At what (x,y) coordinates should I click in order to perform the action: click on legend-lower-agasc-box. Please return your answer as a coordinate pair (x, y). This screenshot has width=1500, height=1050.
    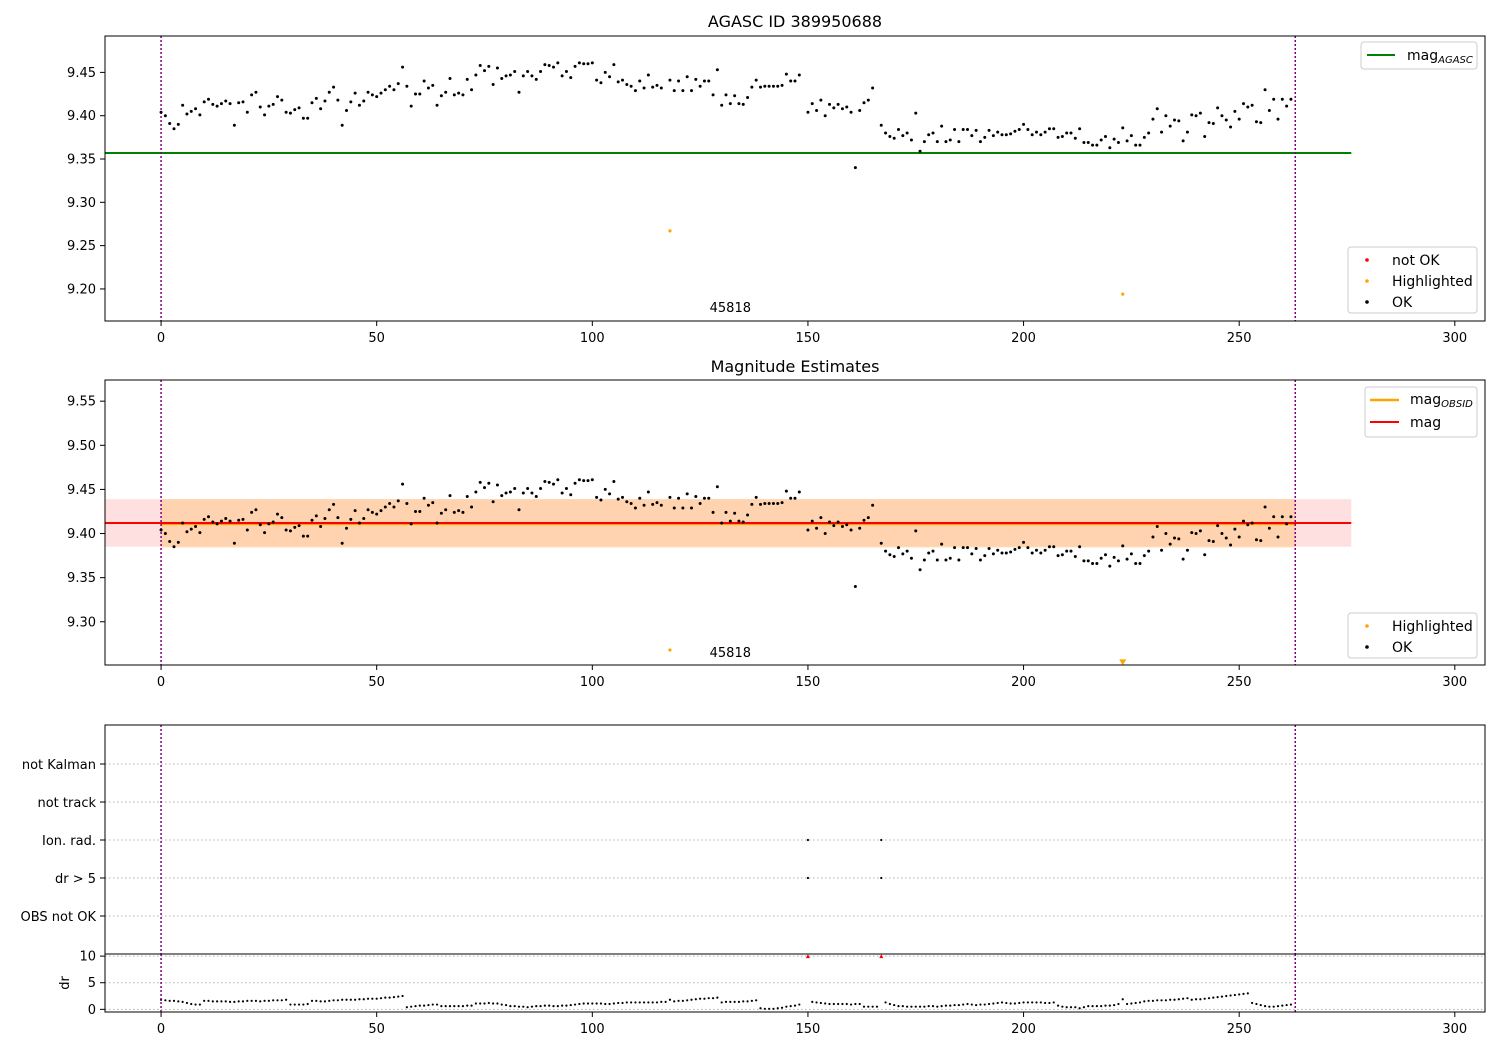
    Looking at the image, I should click on (1412, 280).